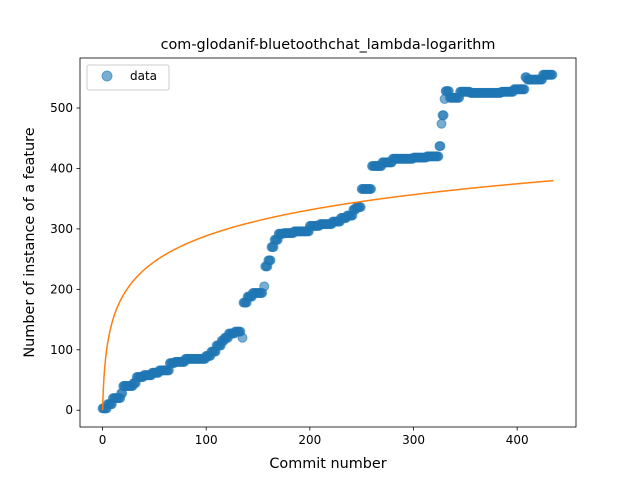  I want to click on y-tick-label: 500, so click(61, 108).